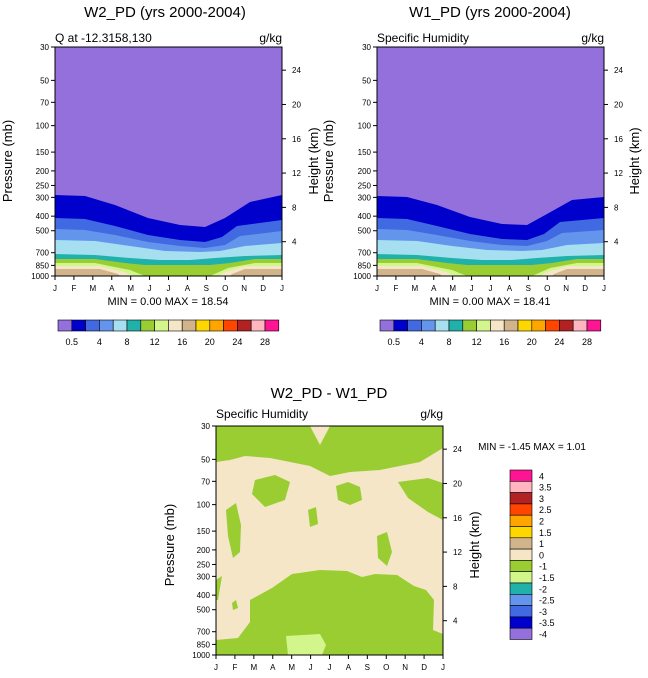 The width and height of the screenshot is (648, 678). Describe the element at coordinates (306, 644) in the screenshot. I see `panel3-region-negative-low` at that location.